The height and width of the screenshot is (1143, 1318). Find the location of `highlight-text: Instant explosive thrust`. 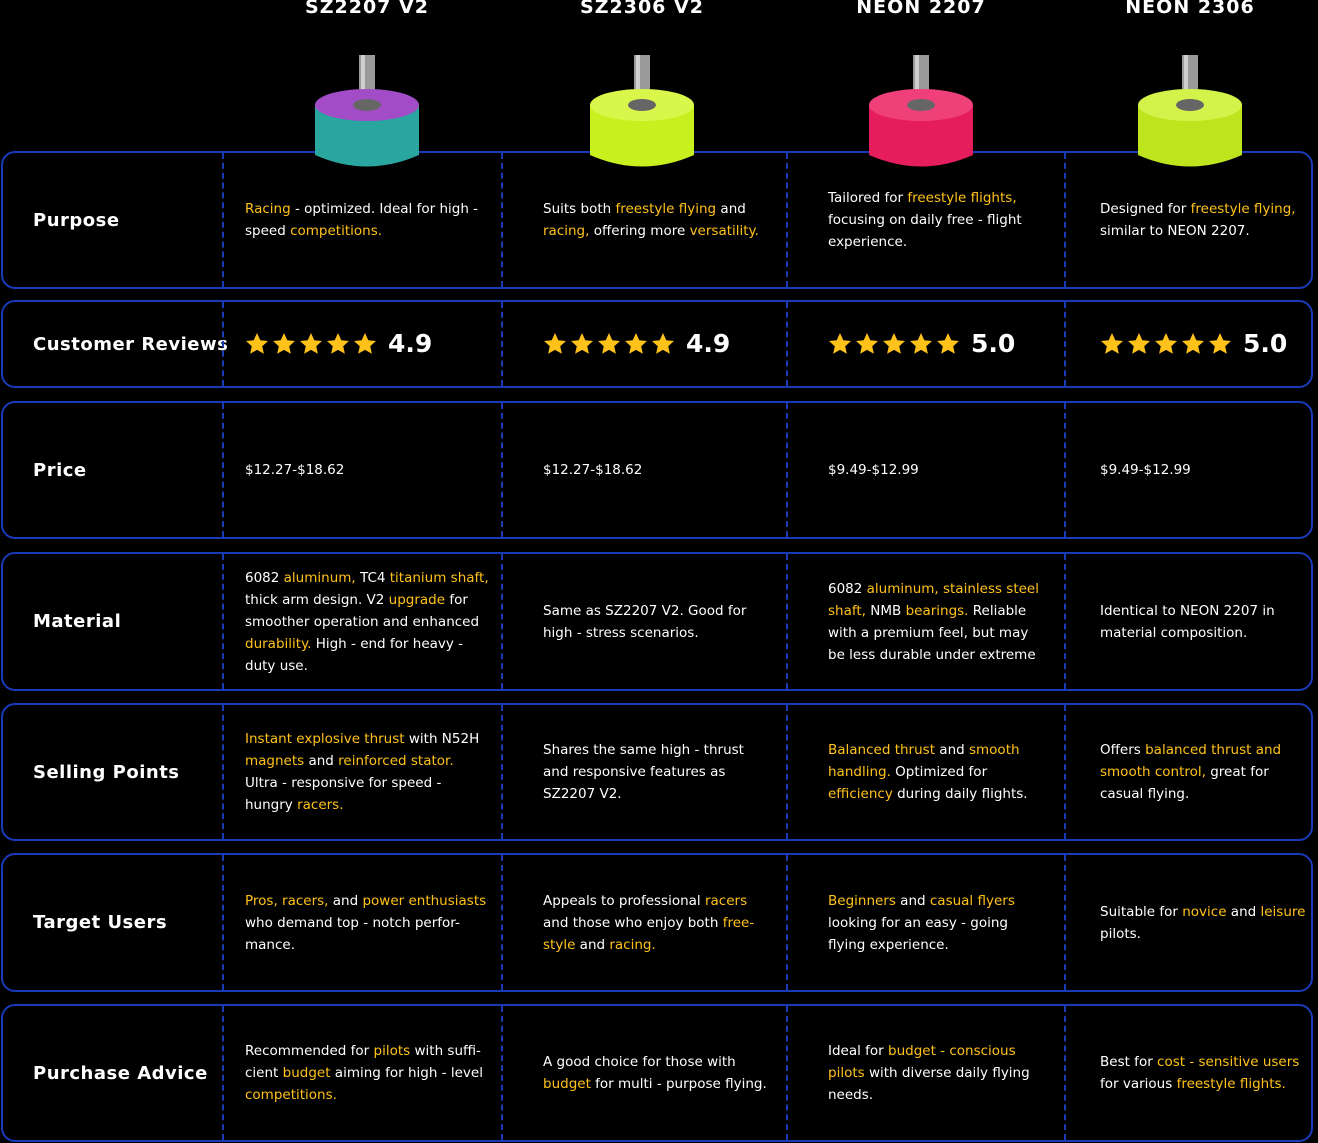

highlight-text: Instant explosive thrust is located at coordinates (325, 739).